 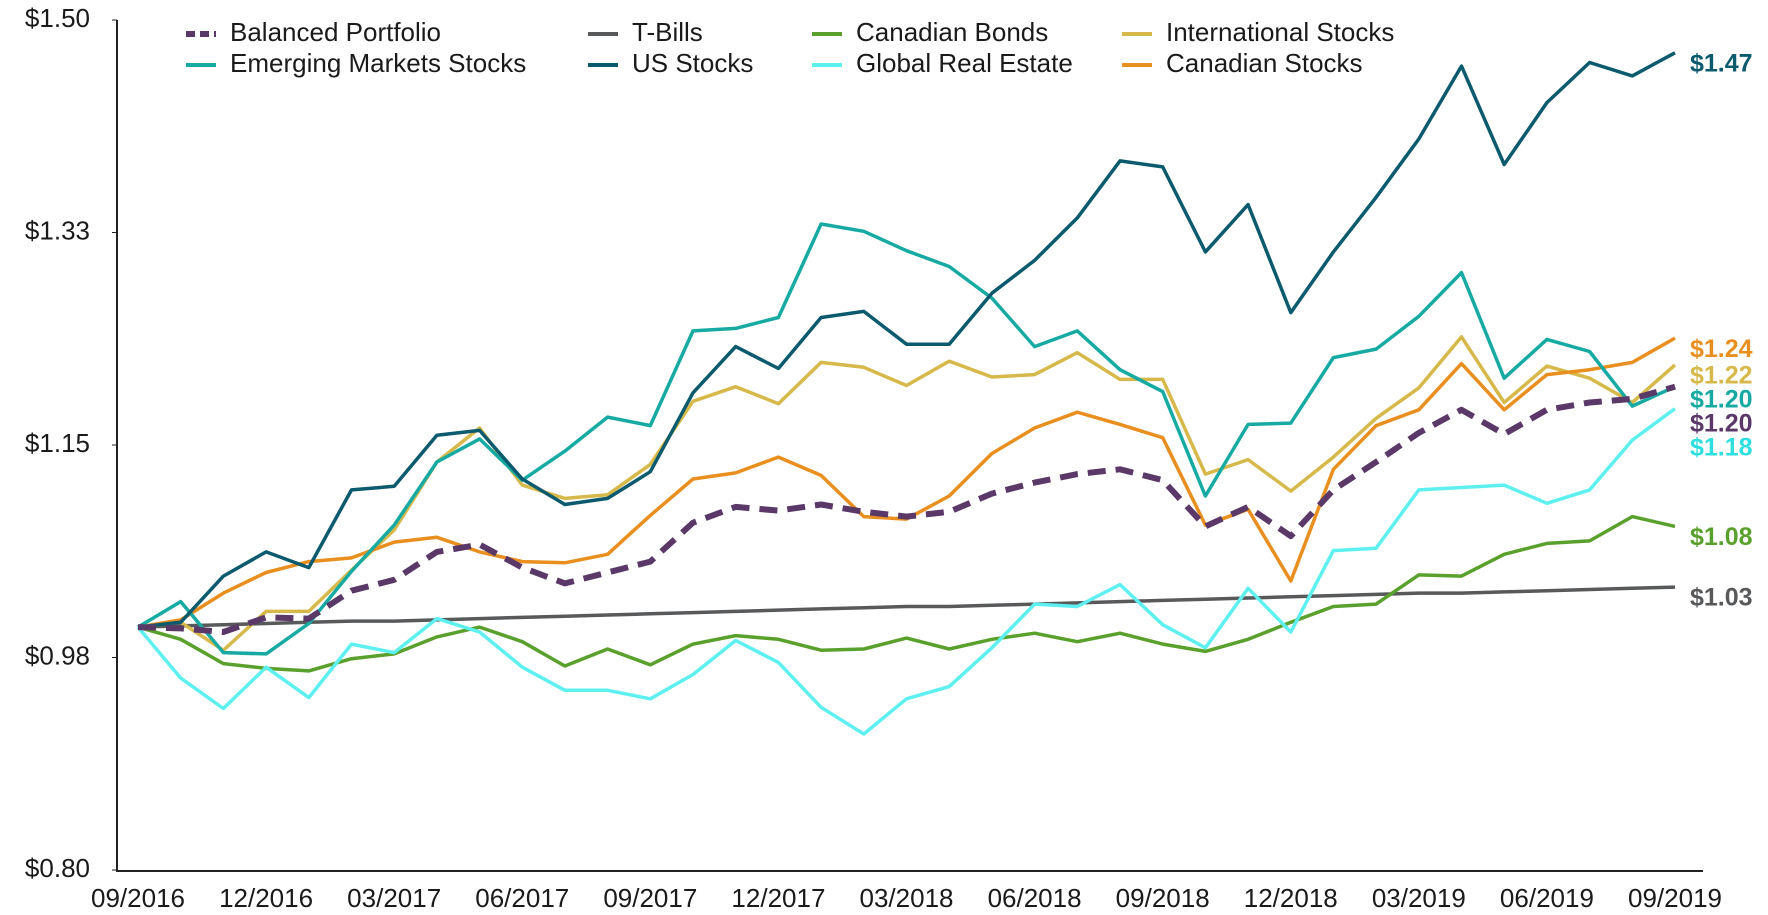 What do you see at coordinates (57, 443) in the screenshot?
I see `y-tick-label: $1.15` at bounding box center [57, 443].